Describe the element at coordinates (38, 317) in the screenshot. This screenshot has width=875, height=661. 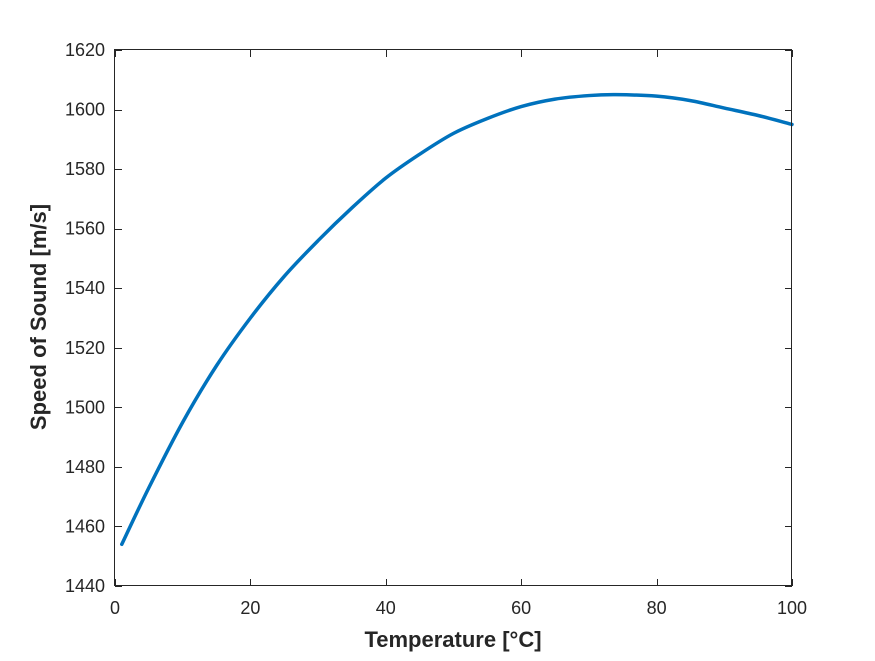
I see `y-axis-label: Speed of Sound [m/s]` at that location.